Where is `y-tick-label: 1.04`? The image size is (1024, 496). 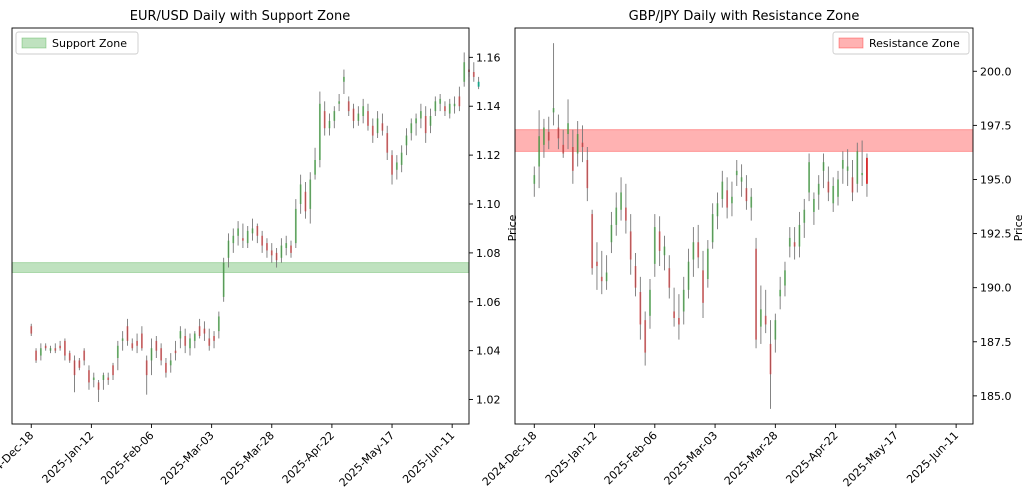
y-tick-label: 1.04 is located at coordinates (488, 351).